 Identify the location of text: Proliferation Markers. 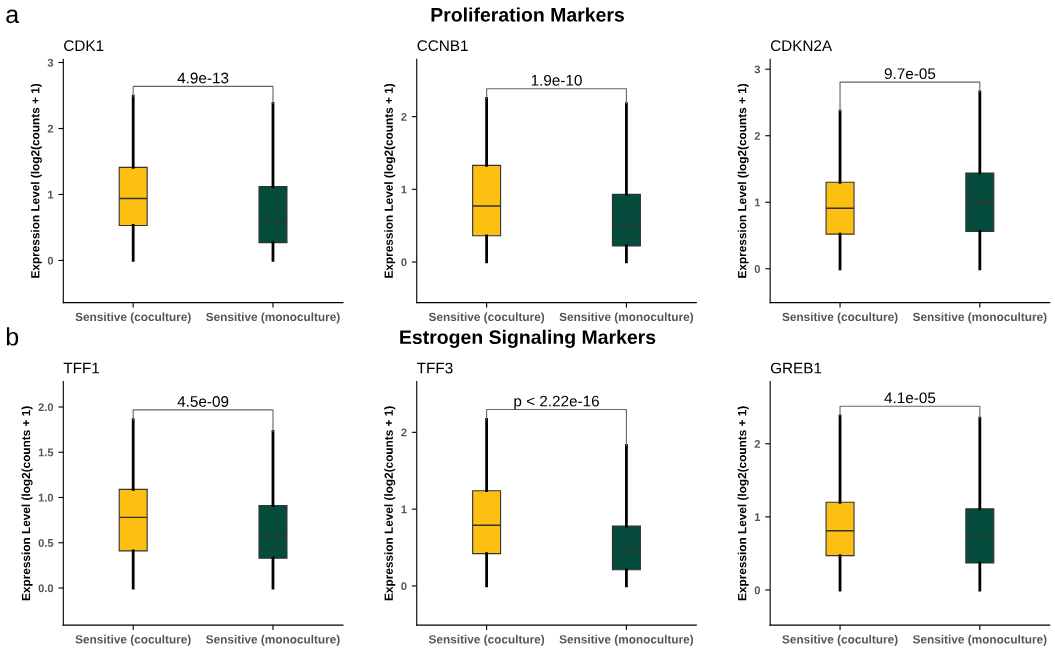
(527, 14).